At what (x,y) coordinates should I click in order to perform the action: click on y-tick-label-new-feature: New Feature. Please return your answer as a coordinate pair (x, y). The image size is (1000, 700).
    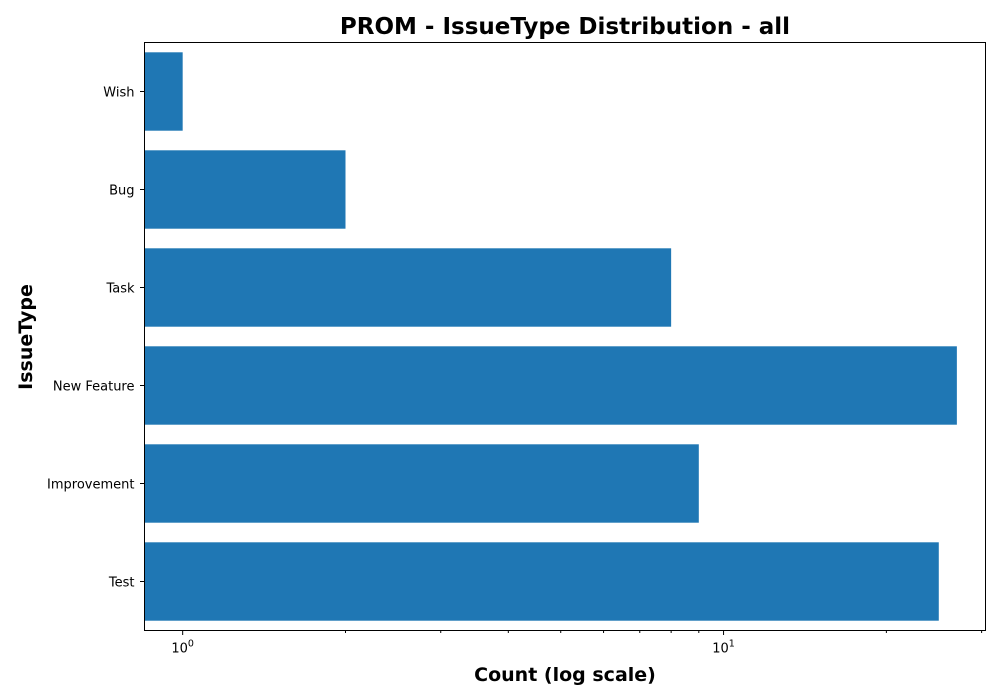
    Looking at the image, I should click on (94, 387).